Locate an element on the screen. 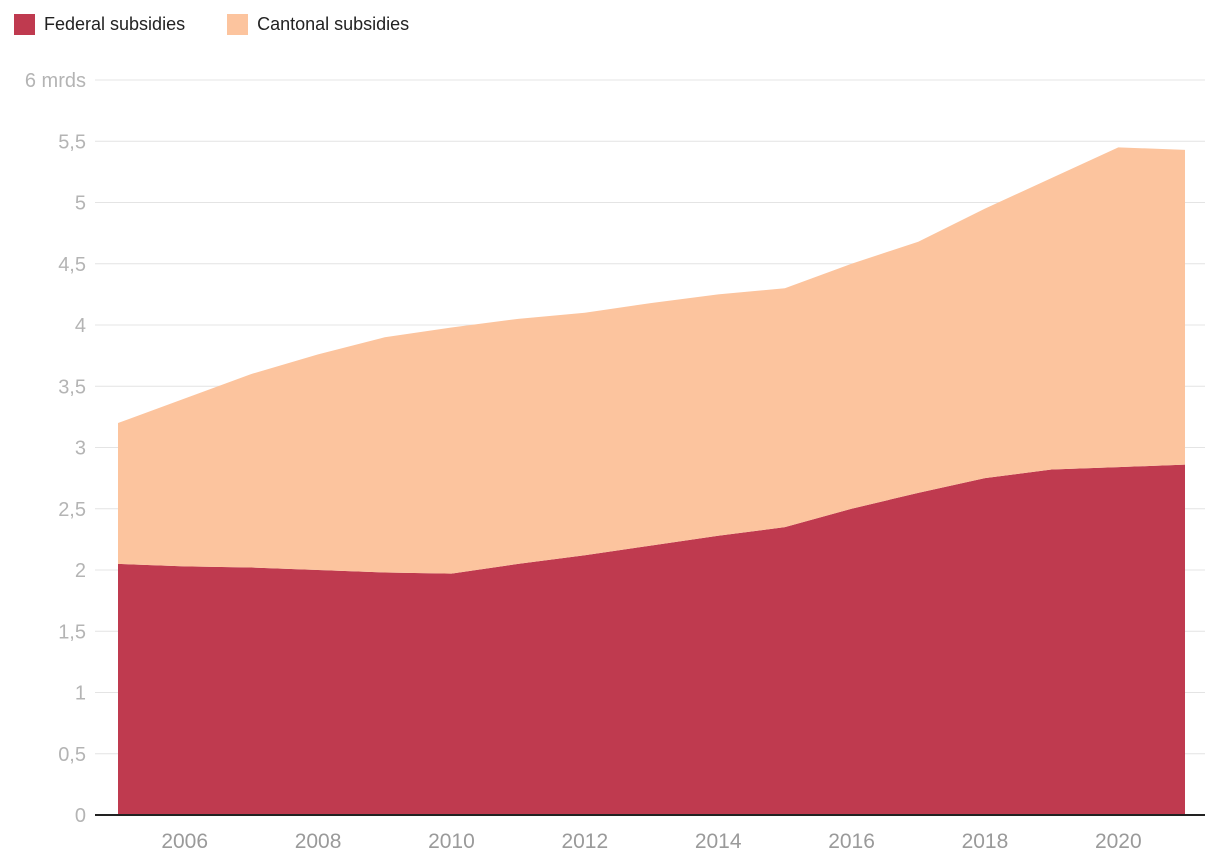 The image size is (1220, 868). y-tick-label: 3,5 is located at coordinates (72, 387).